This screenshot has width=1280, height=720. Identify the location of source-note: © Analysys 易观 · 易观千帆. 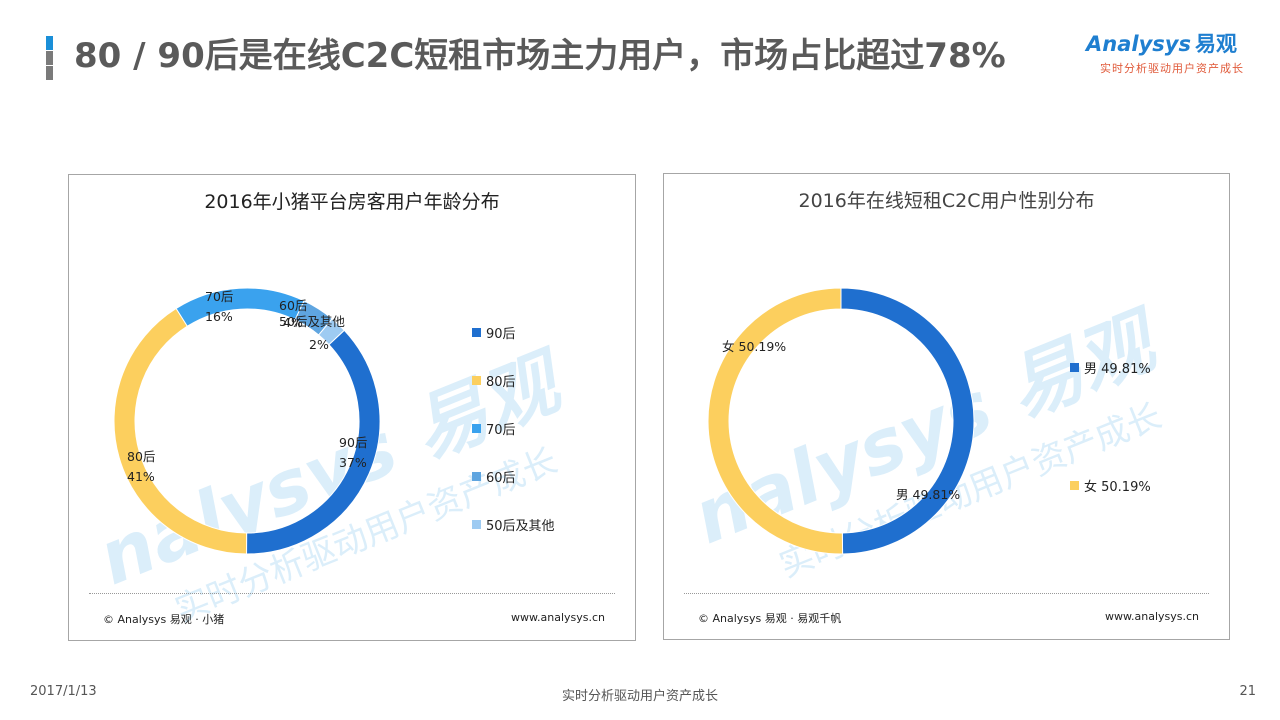
(770, 618).